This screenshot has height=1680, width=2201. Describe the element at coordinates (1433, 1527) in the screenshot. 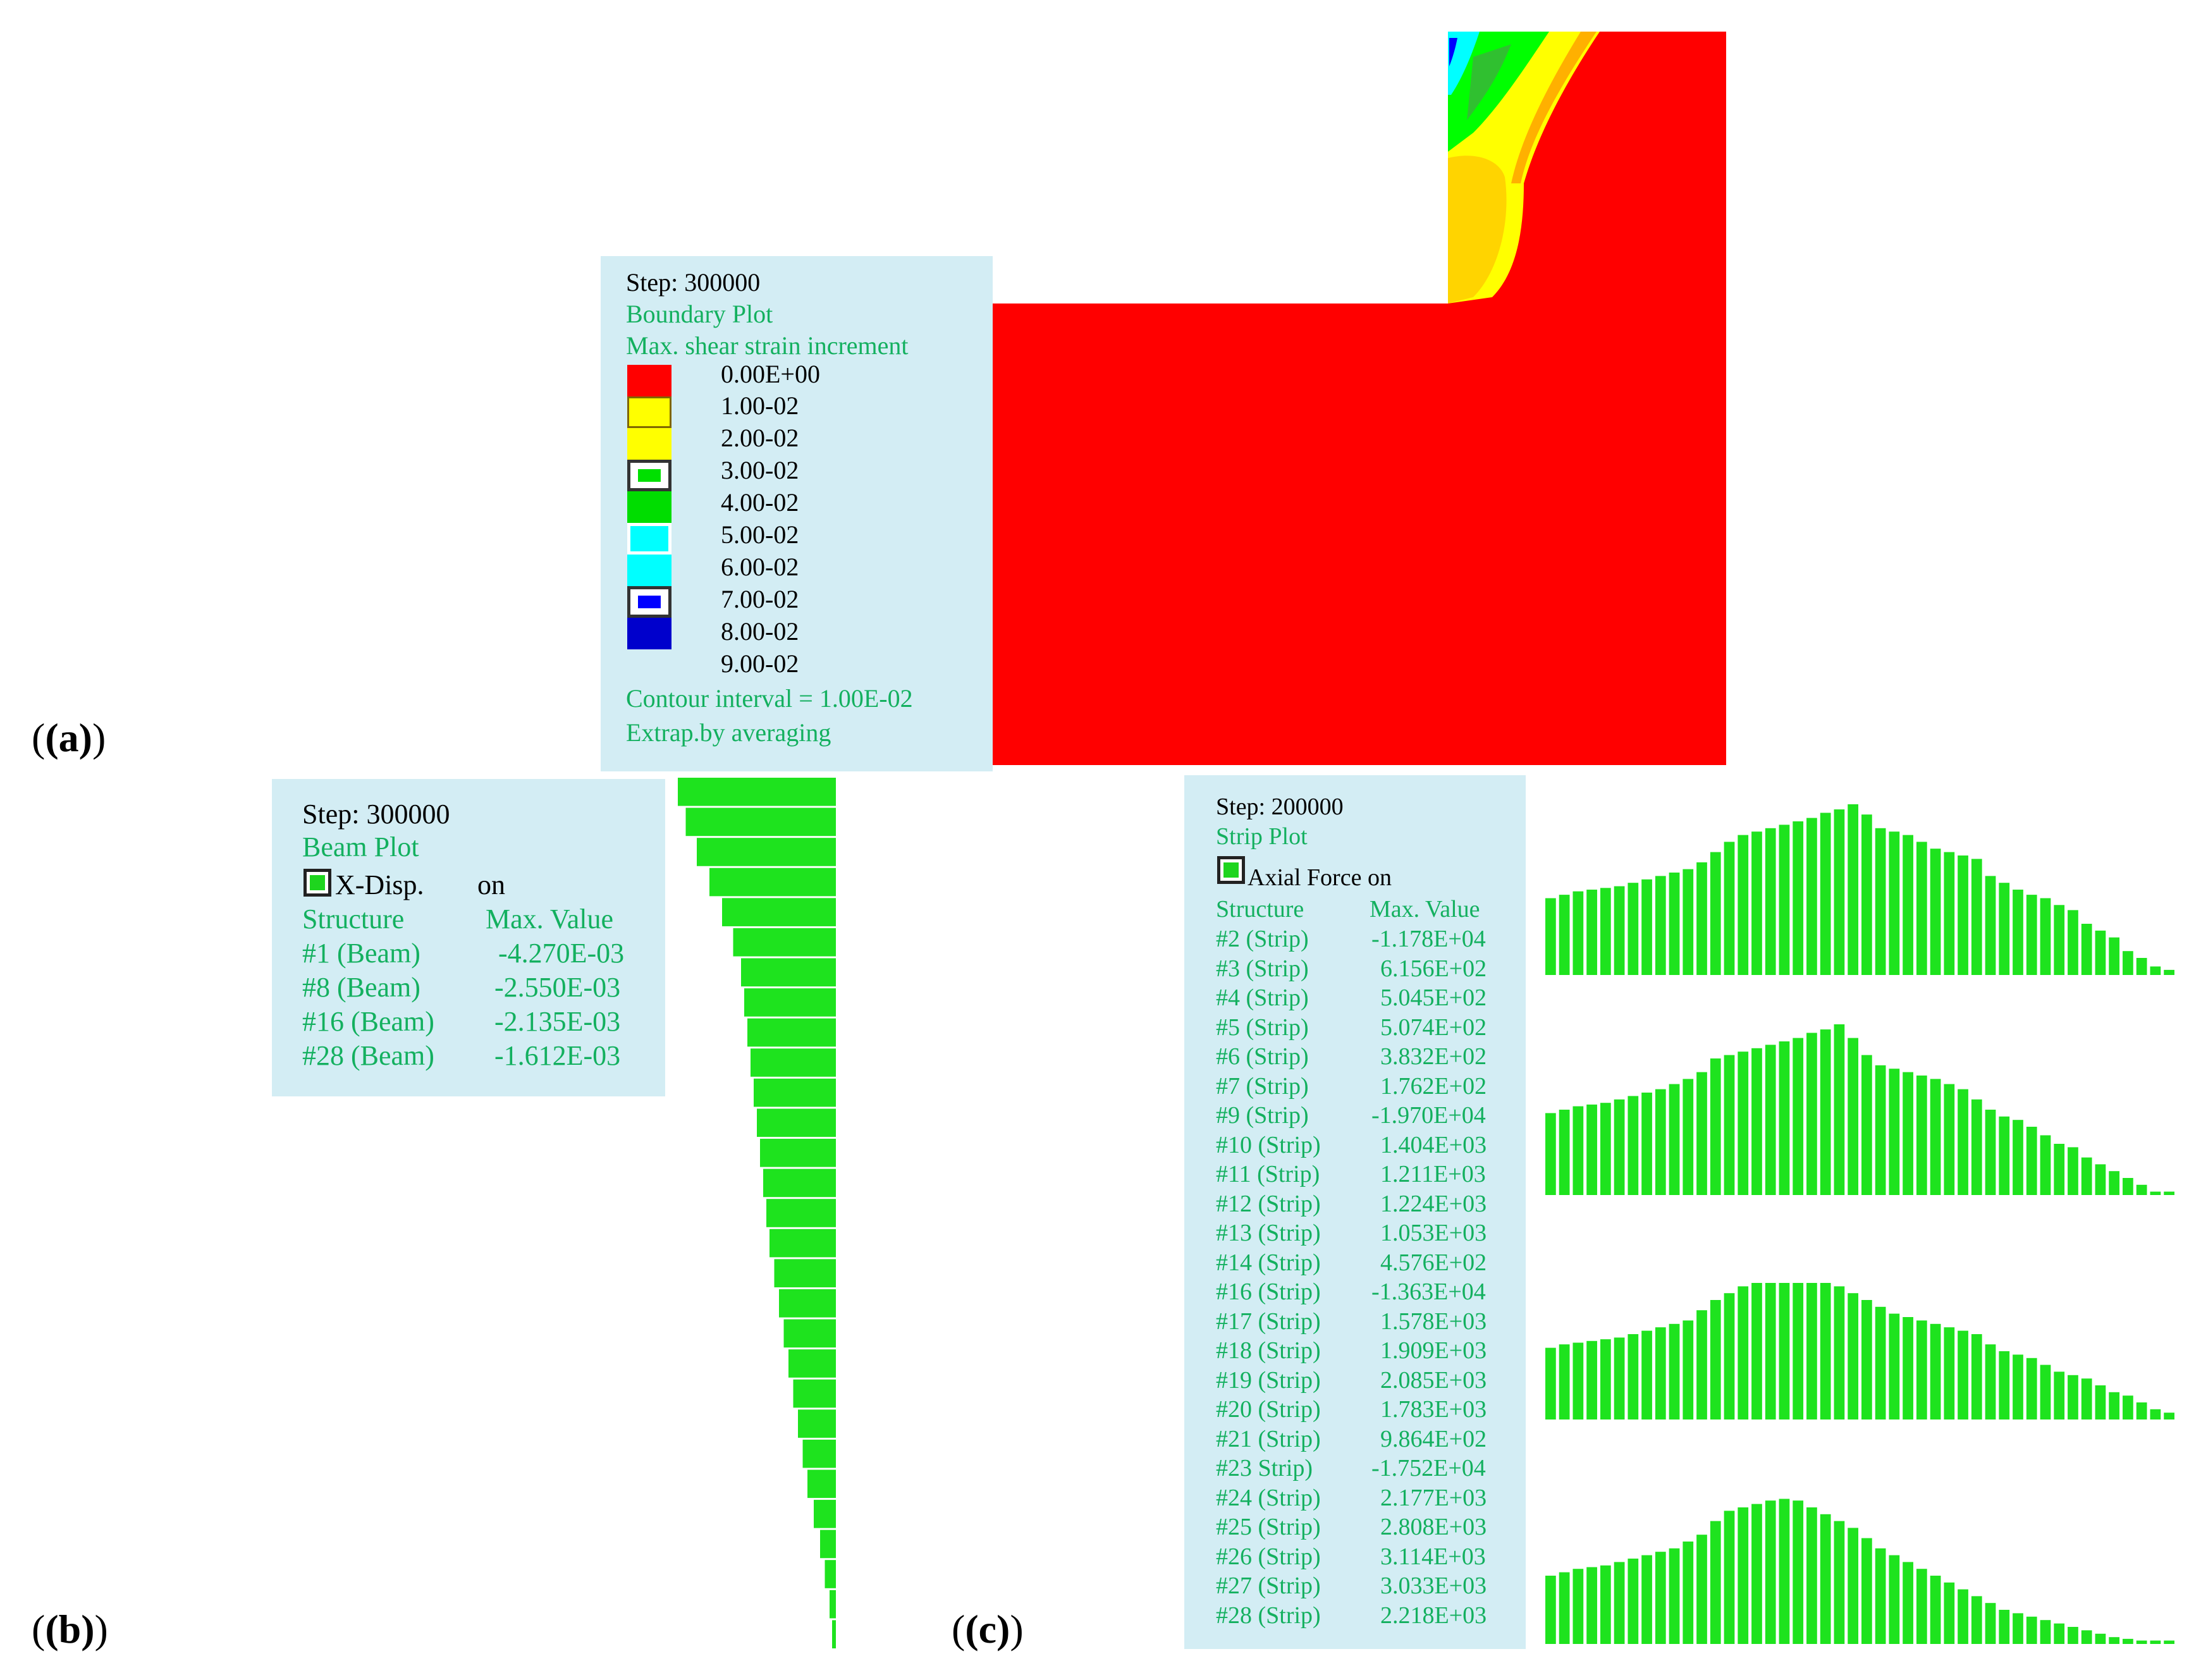

I see `strip-row-value-20: 2.808E+03` at that location.